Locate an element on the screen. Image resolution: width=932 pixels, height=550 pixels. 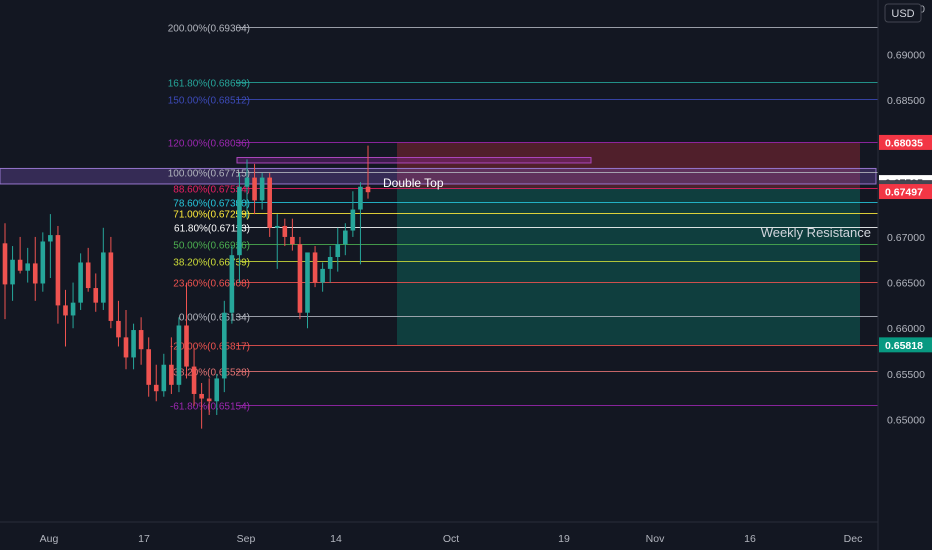
price-badge-label: 0.65818 is located at coordinates (904, 346).